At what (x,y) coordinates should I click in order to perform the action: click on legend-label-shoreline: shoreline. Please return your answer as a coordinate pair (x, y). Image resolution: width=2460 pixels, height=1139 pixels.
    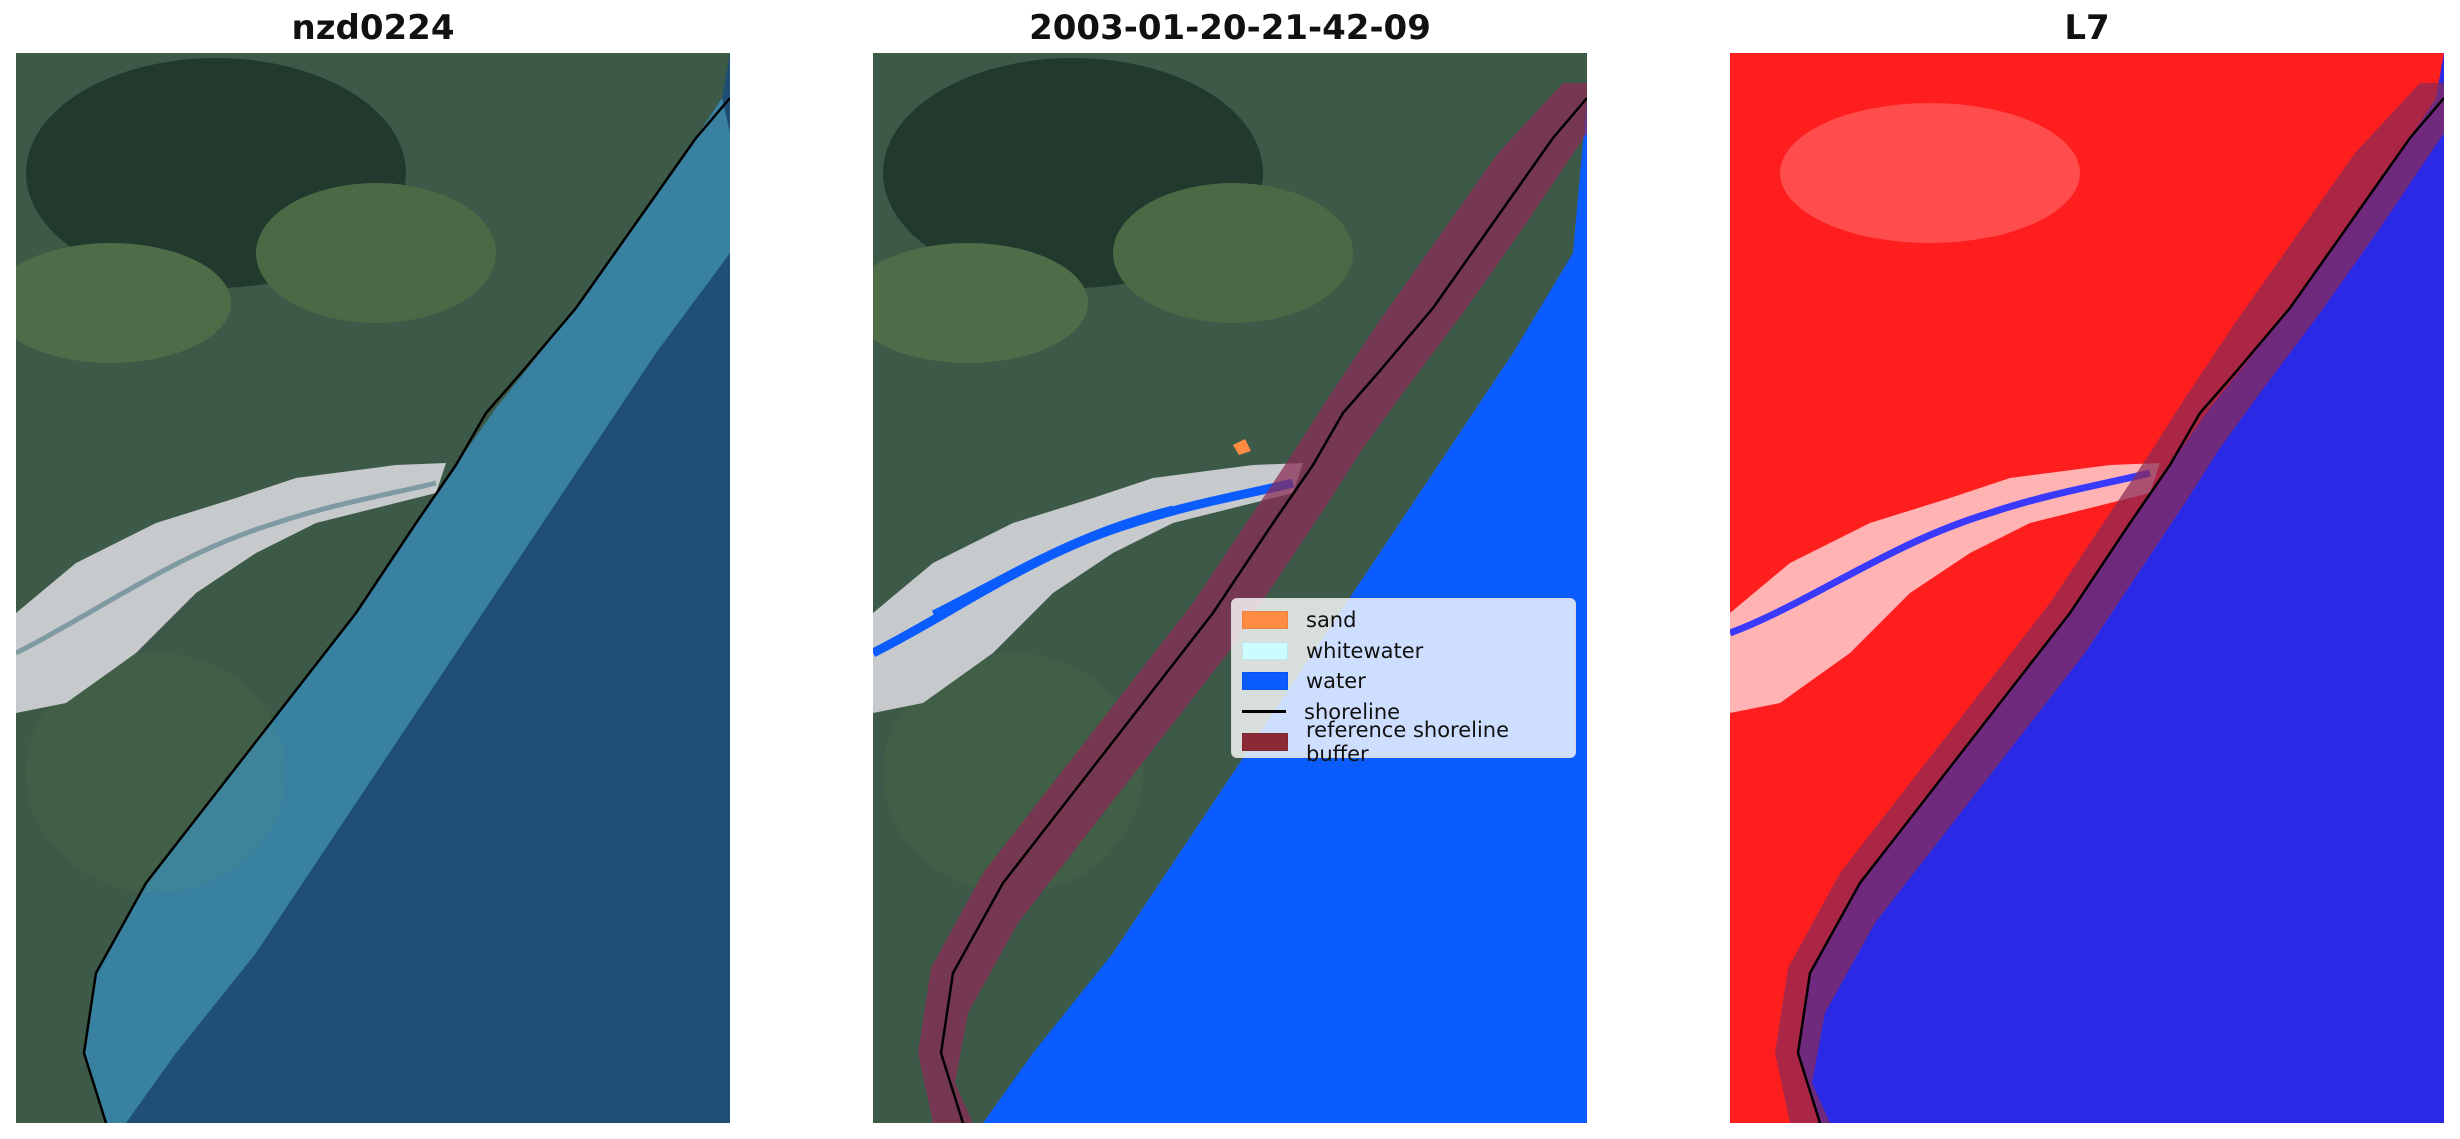
    Looking at the image, I should click on (1352, 711).